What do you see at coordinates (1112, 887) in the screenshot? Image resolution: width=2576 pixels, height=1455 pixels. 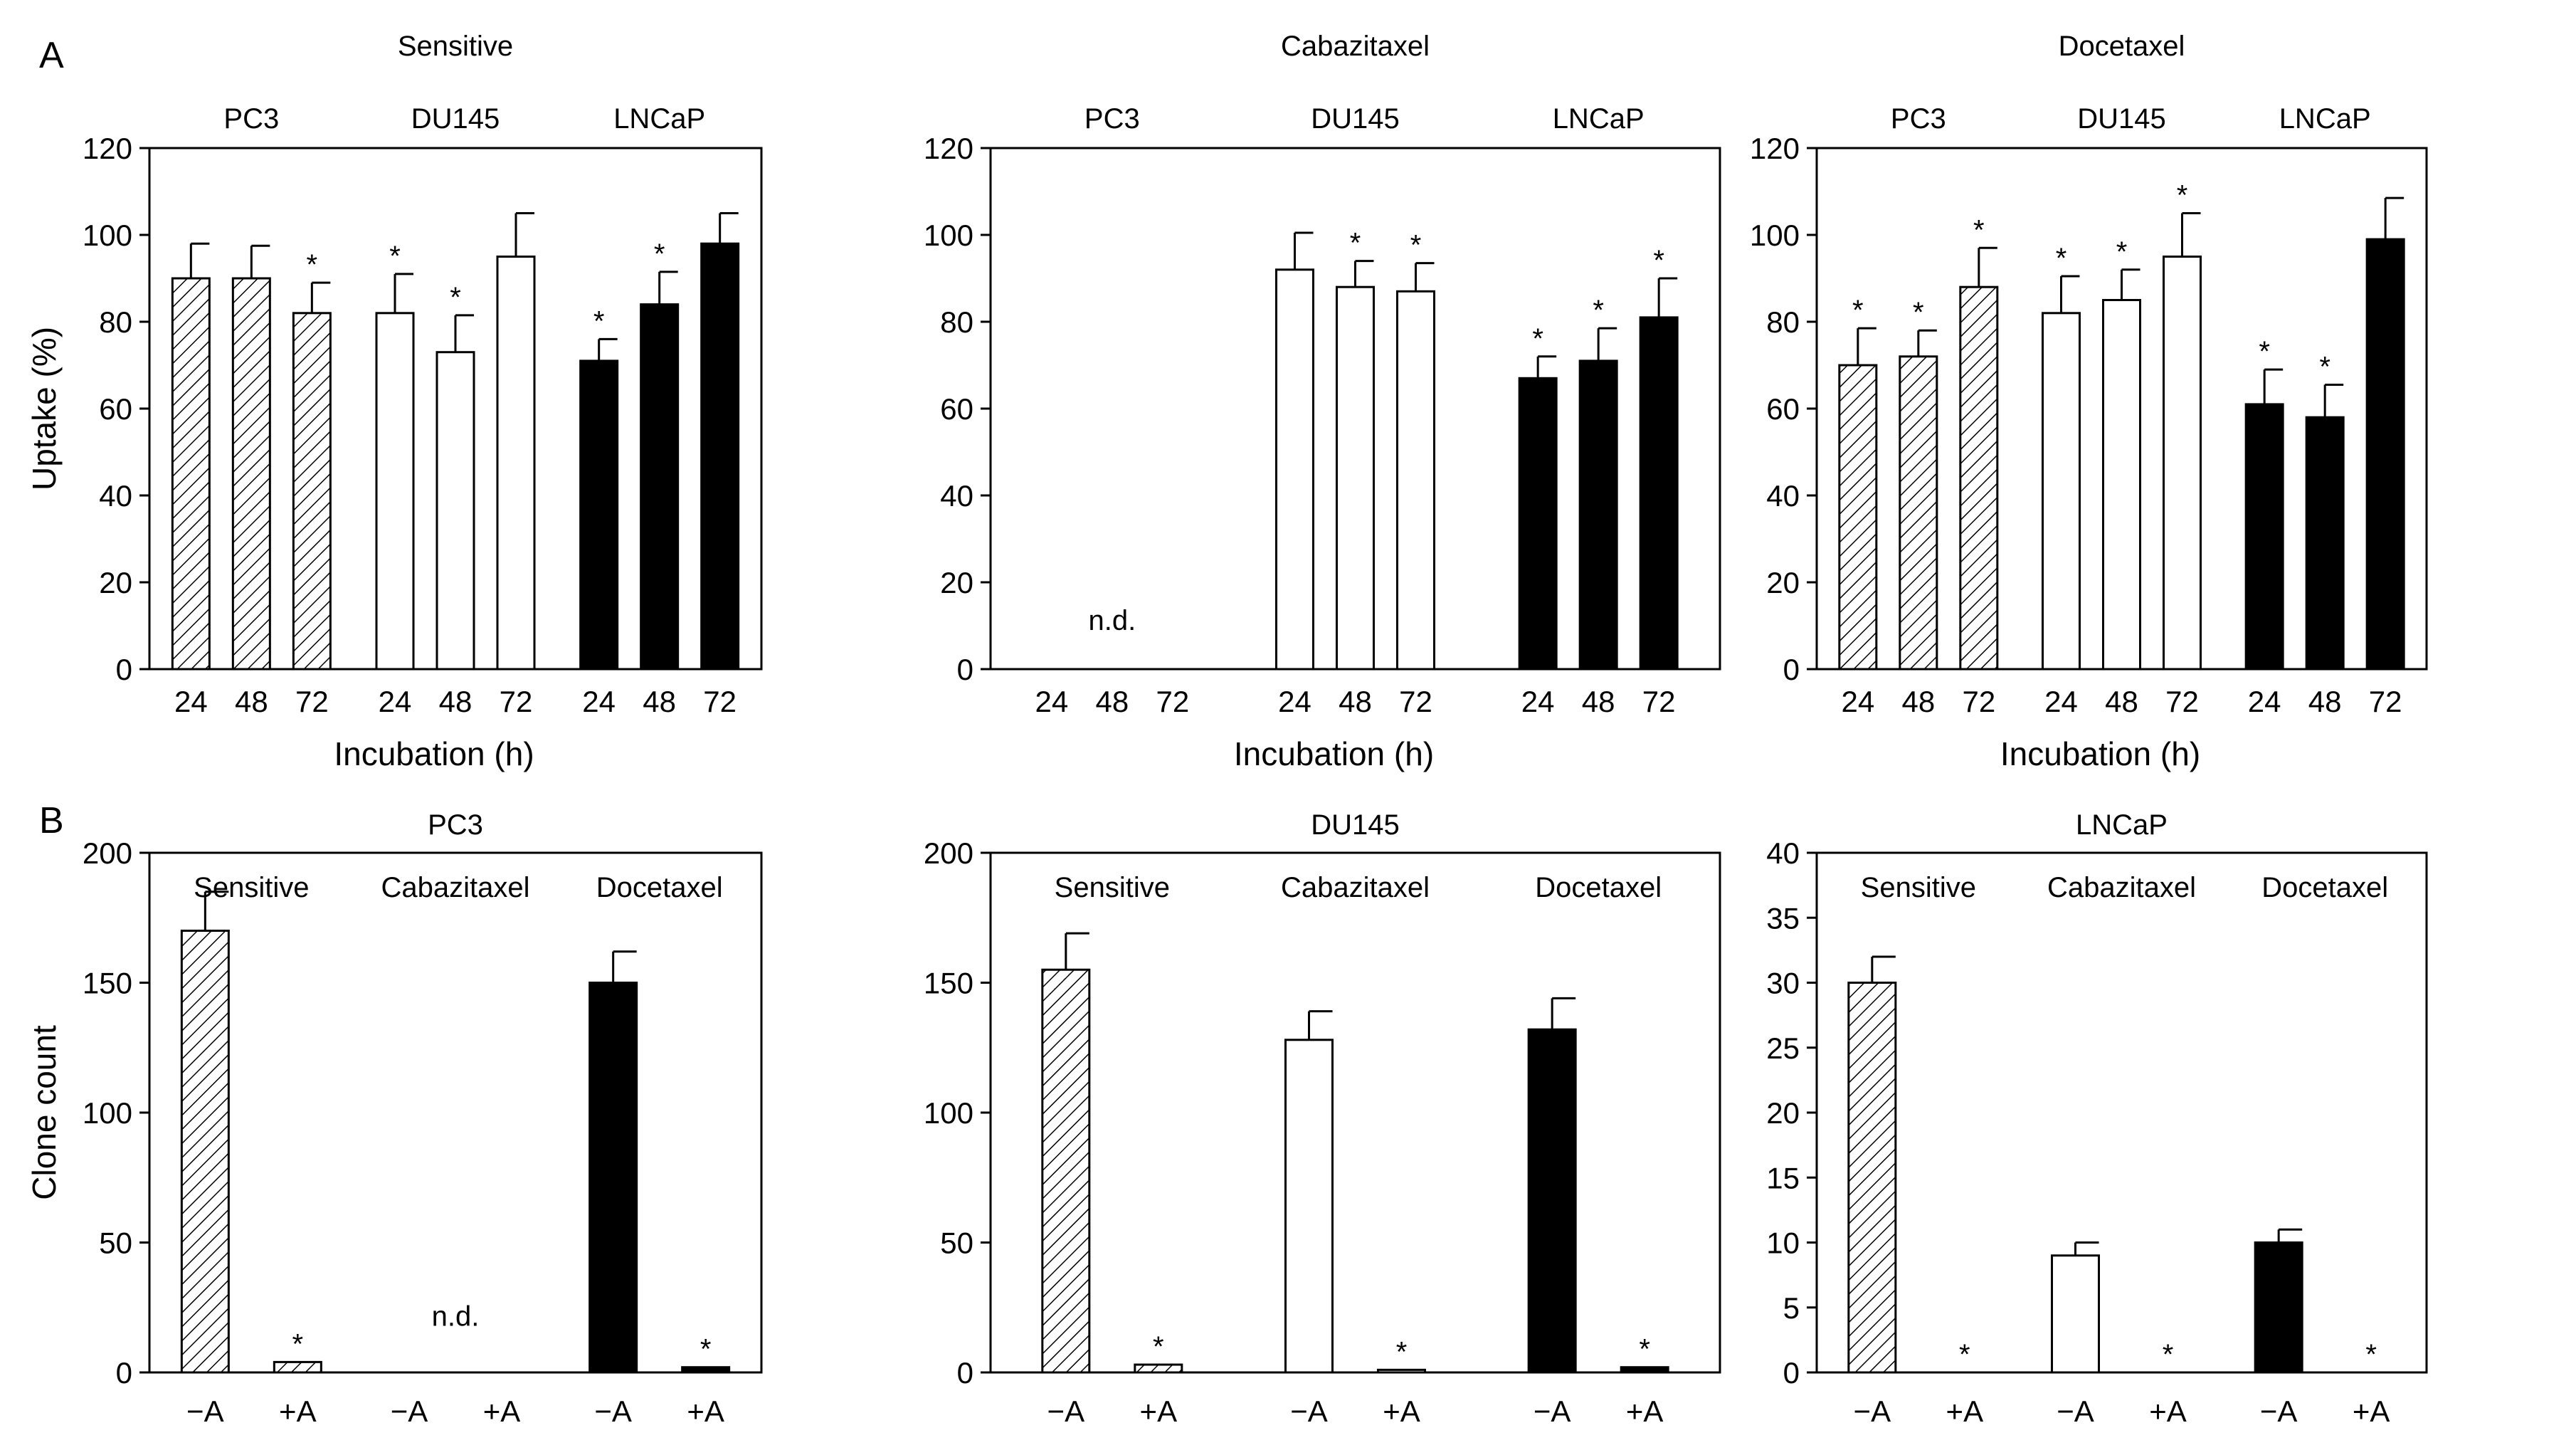 I see `group-label: Sensitive` at bounding box center [1112, 887].